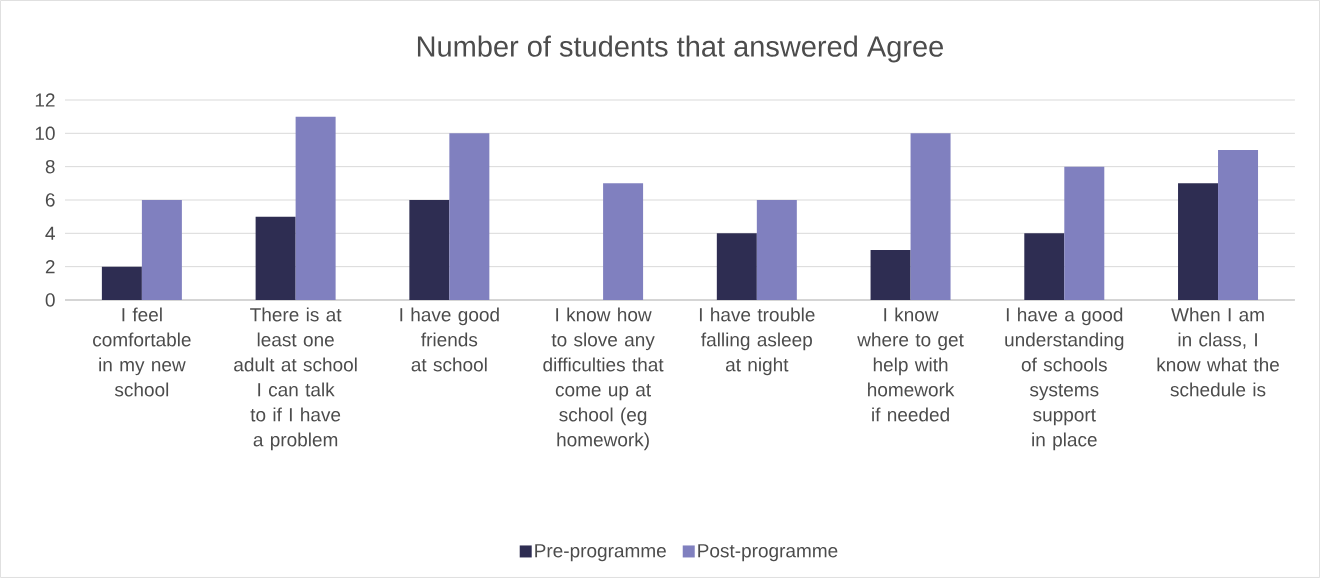 The width and height of the screenshot is (1320, 578). I want to click on y-tick-label: 2, so click(50, 267).